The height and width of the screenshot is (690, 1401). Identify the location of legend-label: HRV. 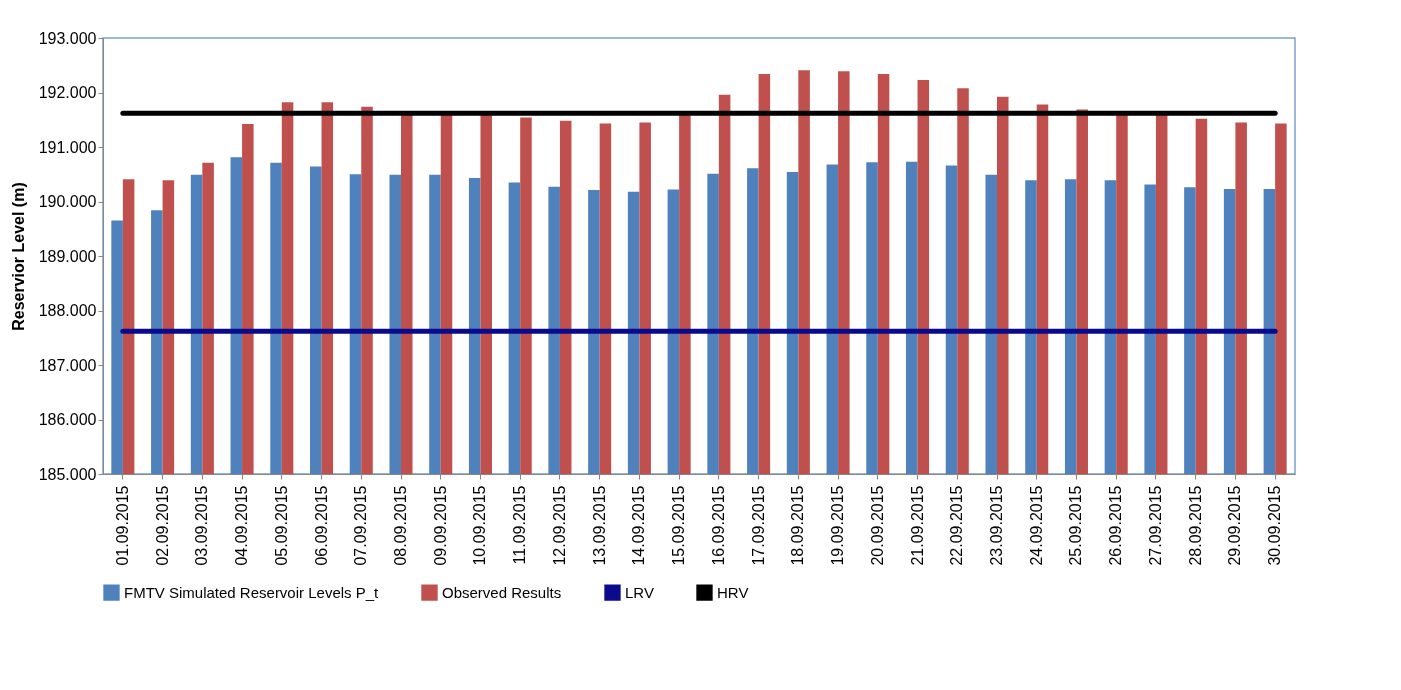
(733, 592).